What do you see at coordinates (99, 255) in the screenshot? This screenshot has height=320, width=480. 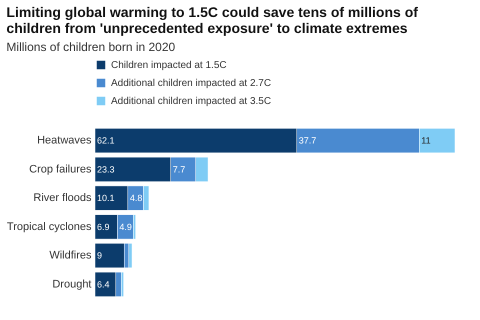 I see `data-label: 9` at bounding box center [99, 255].